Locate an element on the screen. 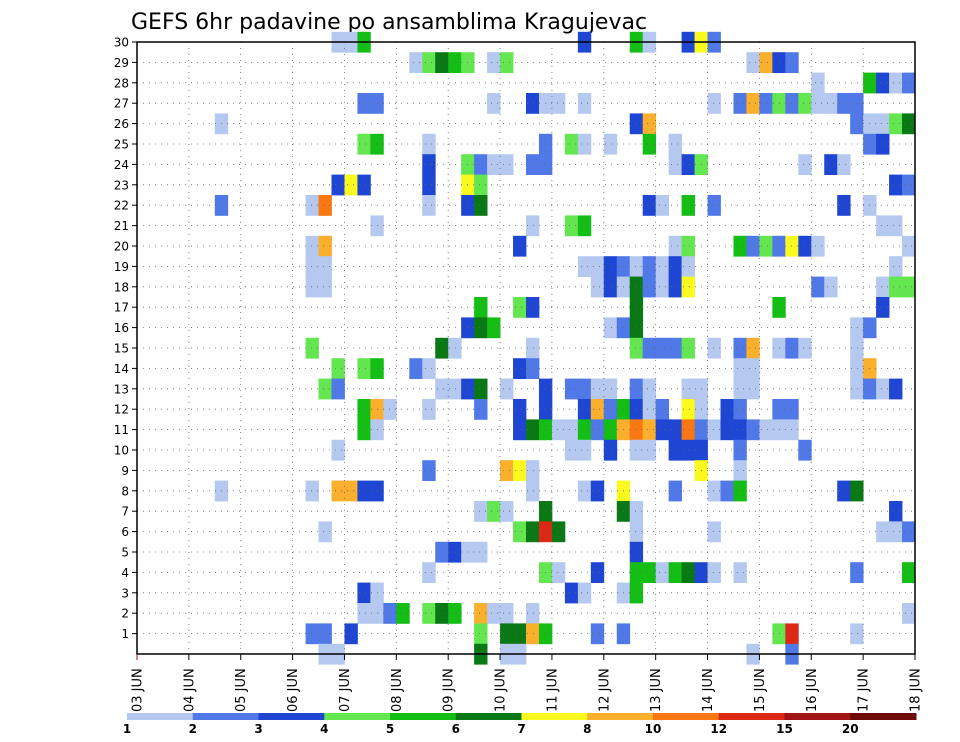 The width and height of the screenshot is (960, 742). y-tick-label: 6 is located at coordinates (125, 532).